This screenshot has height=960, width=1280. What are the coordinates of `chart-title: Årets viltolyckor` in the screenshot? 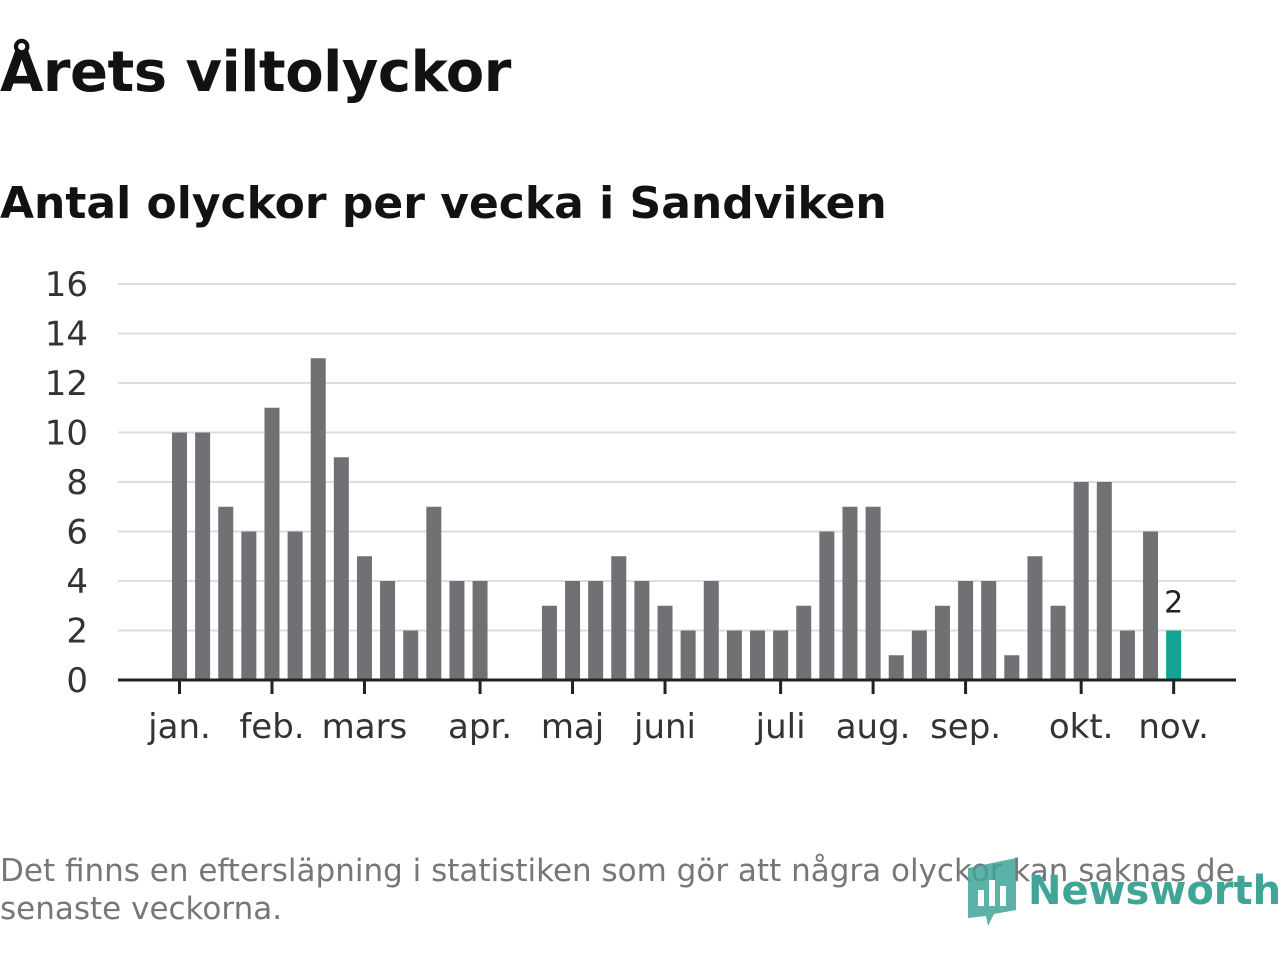 It's located at (255, 72).